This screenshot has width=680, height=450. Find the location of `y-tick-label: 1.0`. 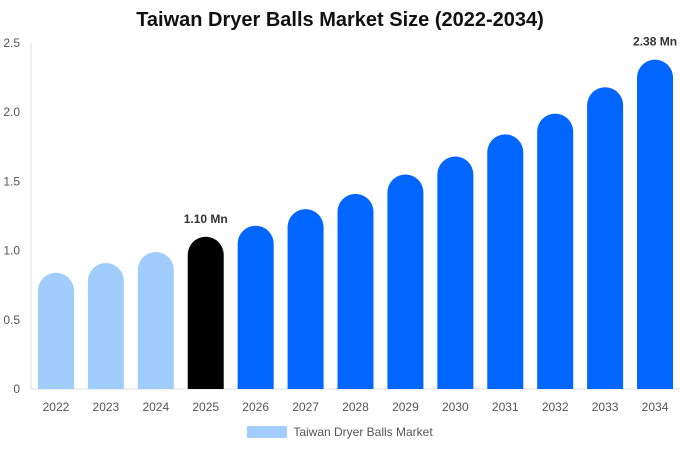

y-tick-label: 1.0 is located at coordinates (11, 251).